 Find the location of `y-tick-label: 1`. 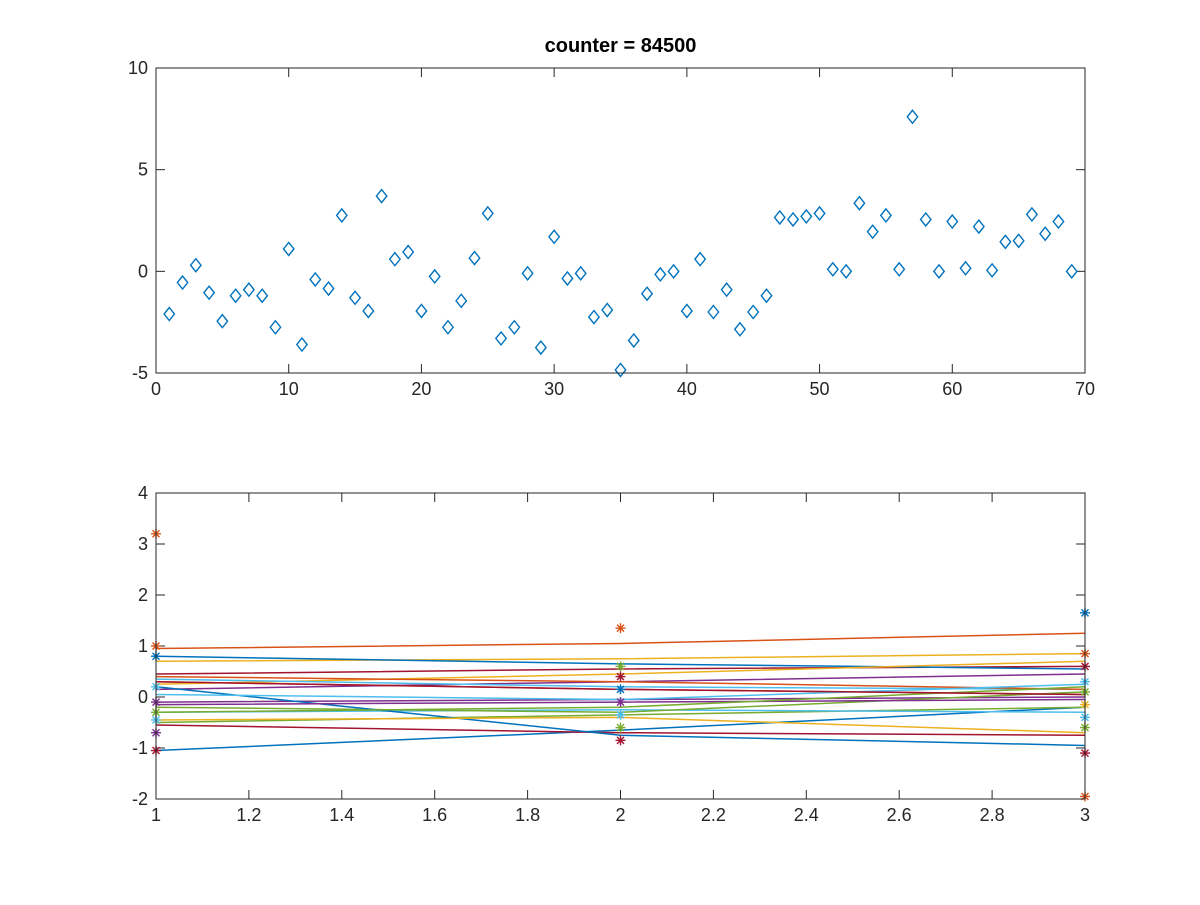

y-tick-label: 1 is located at coordinates (143, 646).